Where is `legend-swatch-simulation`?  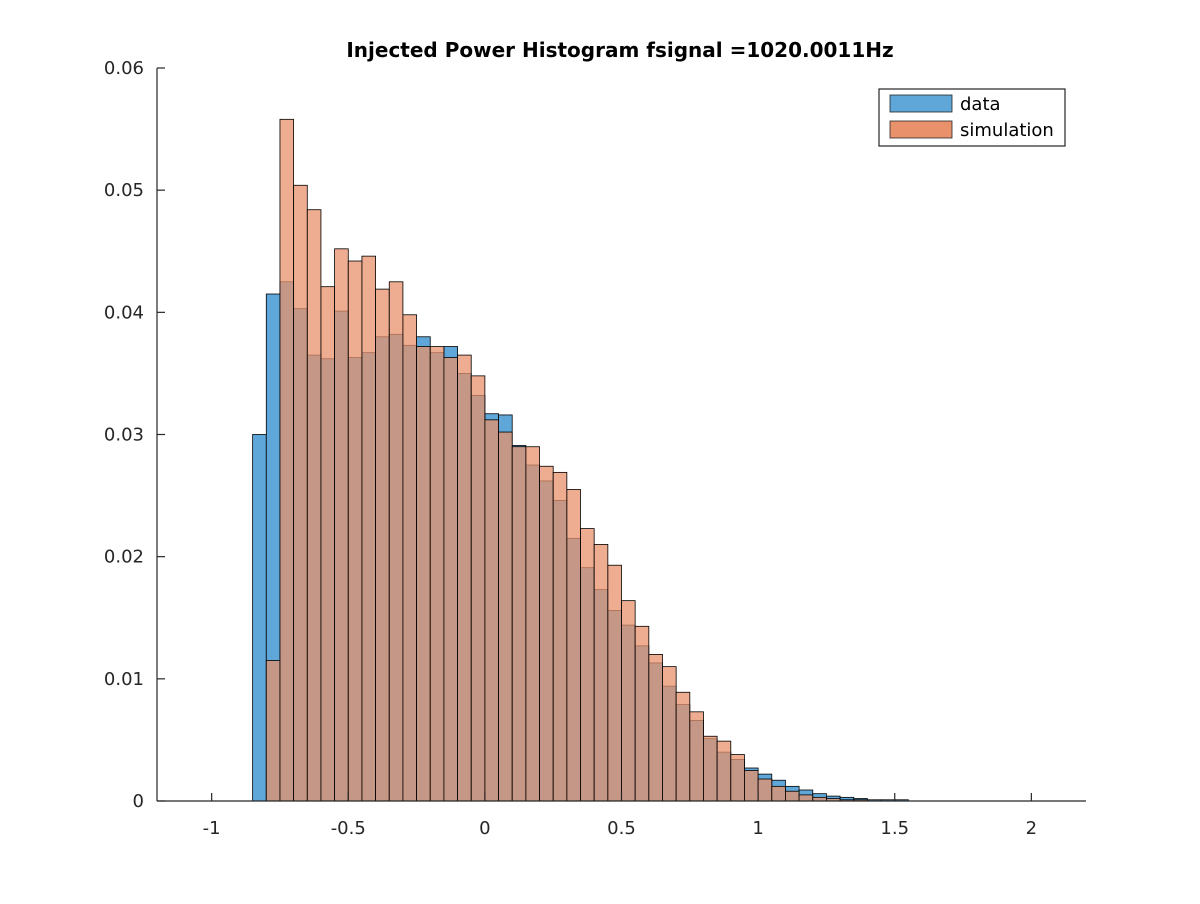 legend-swatch-simulation is located at coordinates (921, 129).